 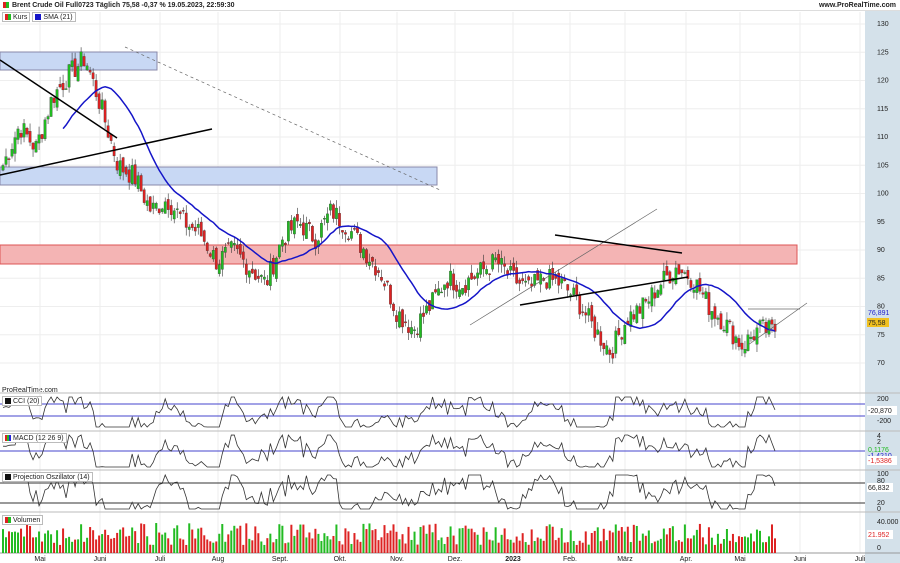 What do you see at coordinates (880, 534) in the screenshot?
I see `vol-value-bg` at bounding box center [880, 534].